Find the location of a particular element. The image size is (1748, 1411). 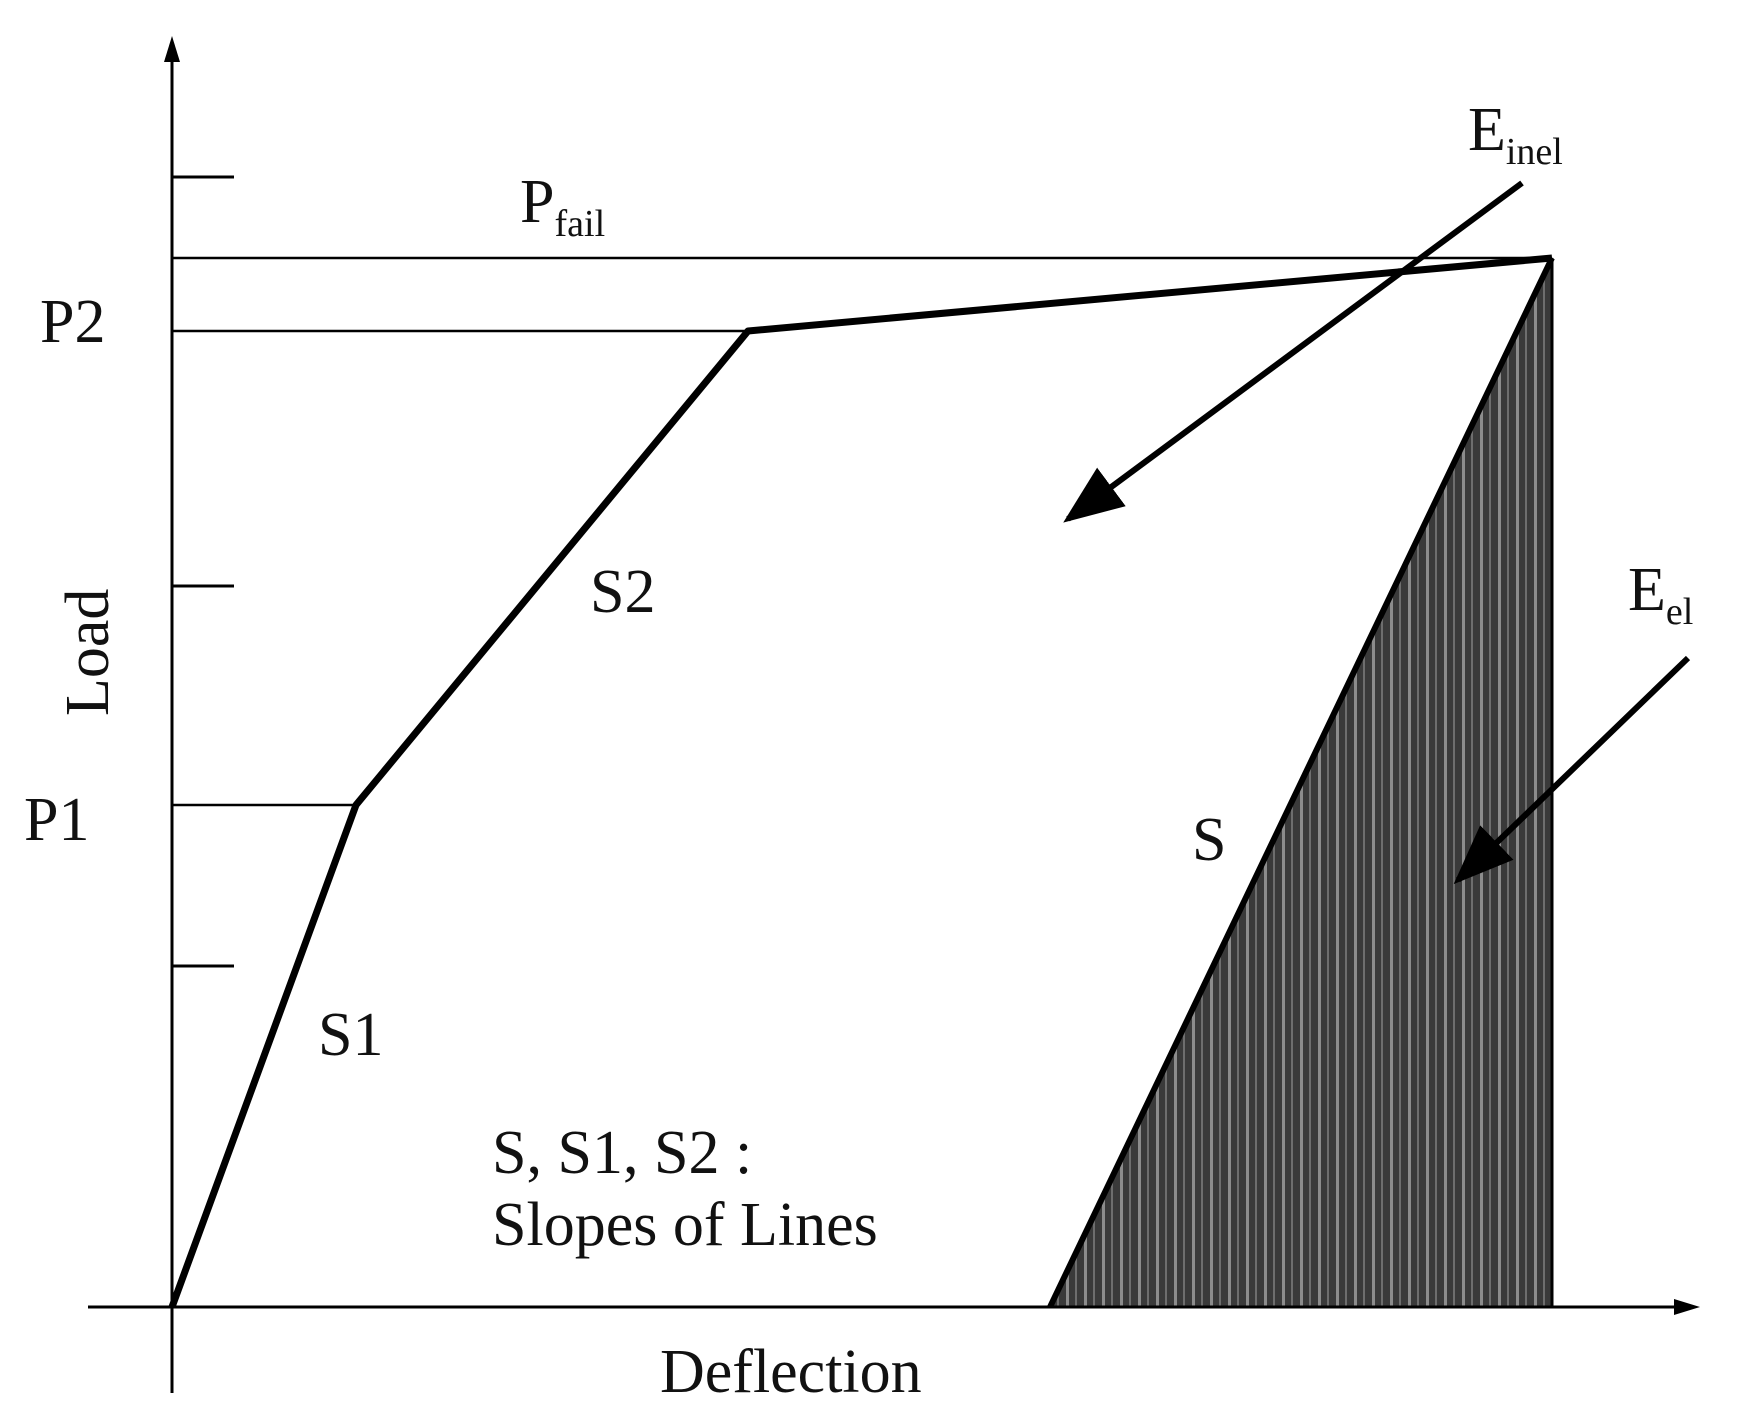

p1-label: P1 is located at coordinates (56, 820).